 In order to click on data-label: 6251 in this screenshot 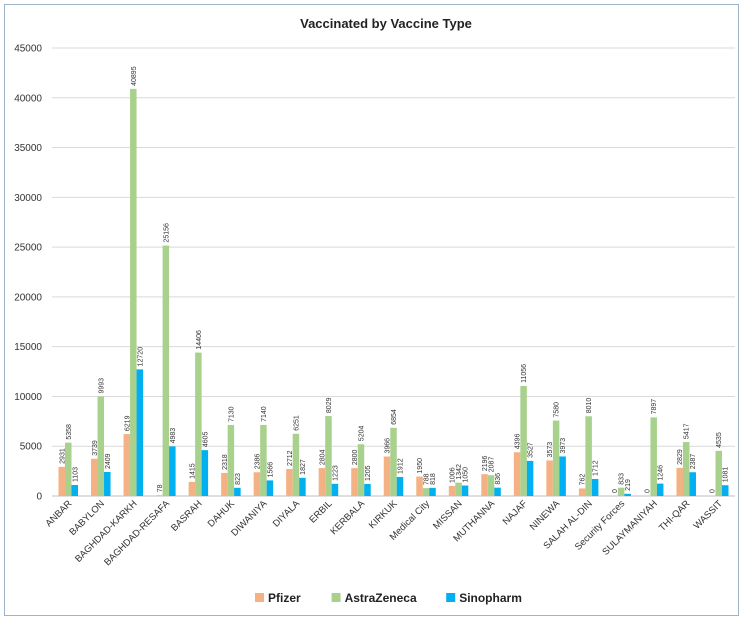, I will do `click(296, 423)`.